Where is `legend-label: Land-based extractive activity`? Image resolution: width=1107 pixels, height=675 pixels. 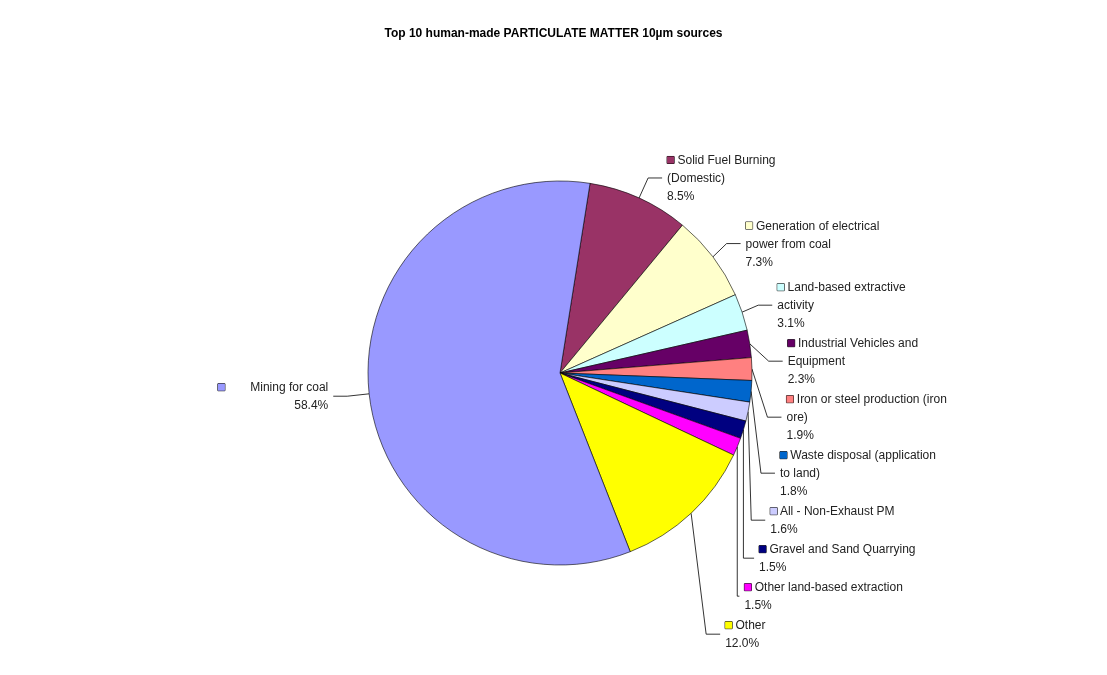 legend-label: Land-based extractive activity is located at coordinates (843, 296).